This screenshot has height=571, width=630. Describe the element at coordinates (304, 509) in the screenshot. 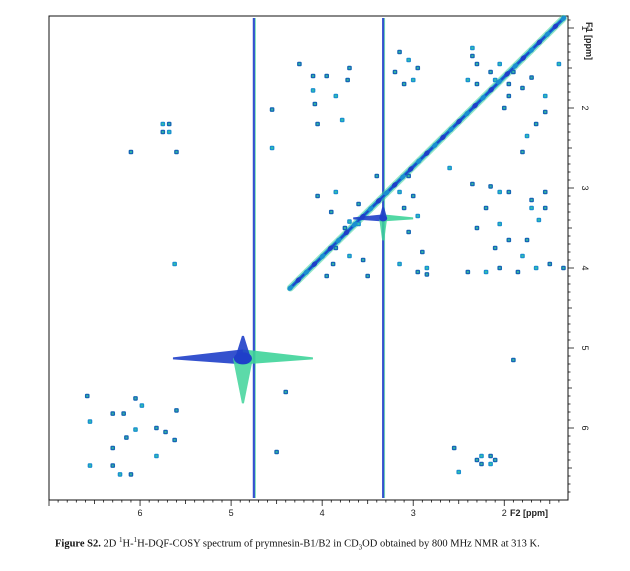

I see `x-axis: 6 5 4 3 2` at that location.